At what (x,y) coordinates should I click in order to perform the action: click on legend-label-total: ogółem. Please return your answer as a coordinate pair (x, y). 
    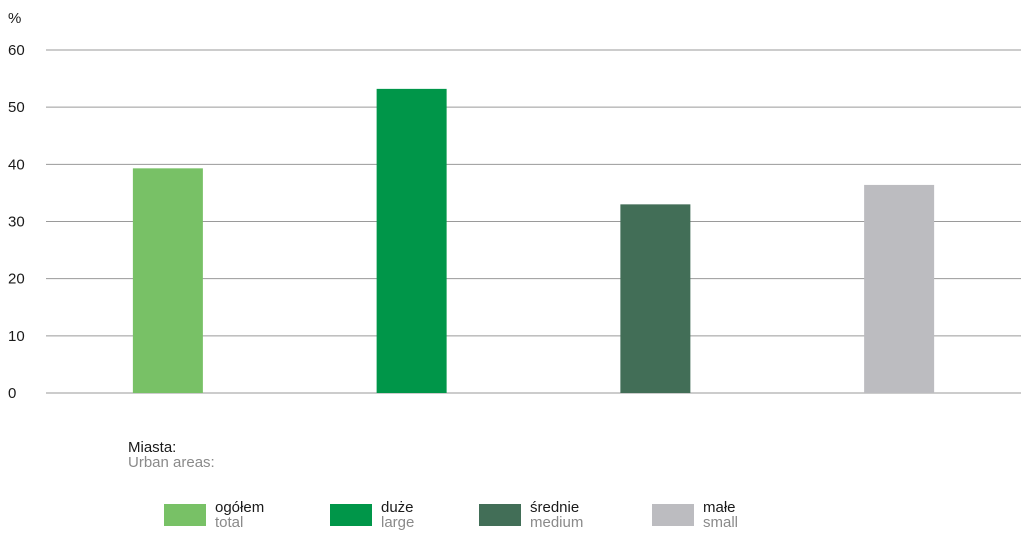
    Looking at the image, I should click on (240, 507).